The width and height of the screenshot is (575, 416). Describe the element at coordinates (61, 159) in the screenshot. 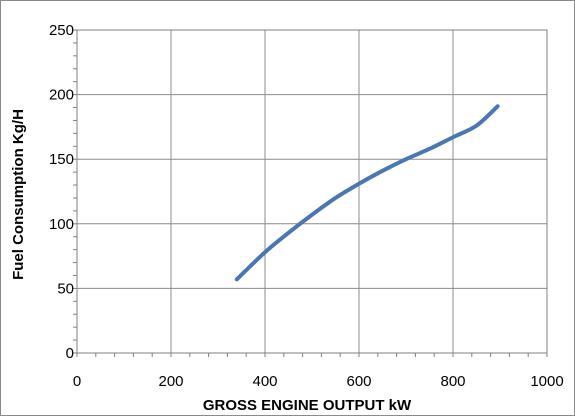

I see `y-tick-label-150: 150` at that location.